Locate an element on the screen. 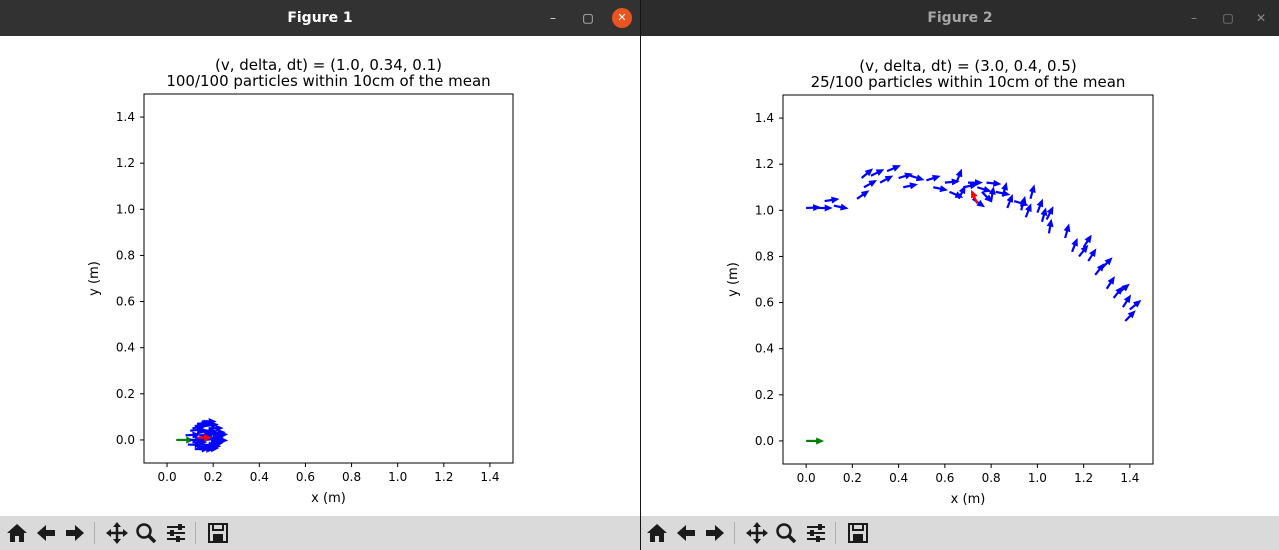  x-tick-label: 0.6 is located at coordinates (944, 478).